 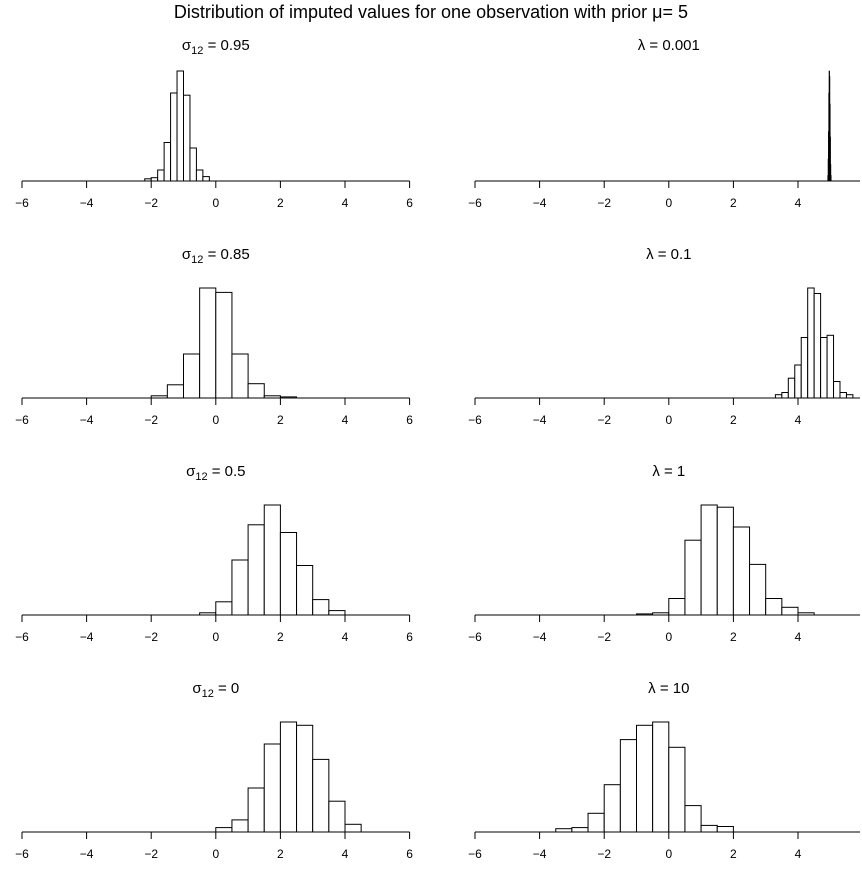 What do you see at coordinates (226, 688) in the screenshot?
I see `title-value: = 0` at bounding box center [226, 688].